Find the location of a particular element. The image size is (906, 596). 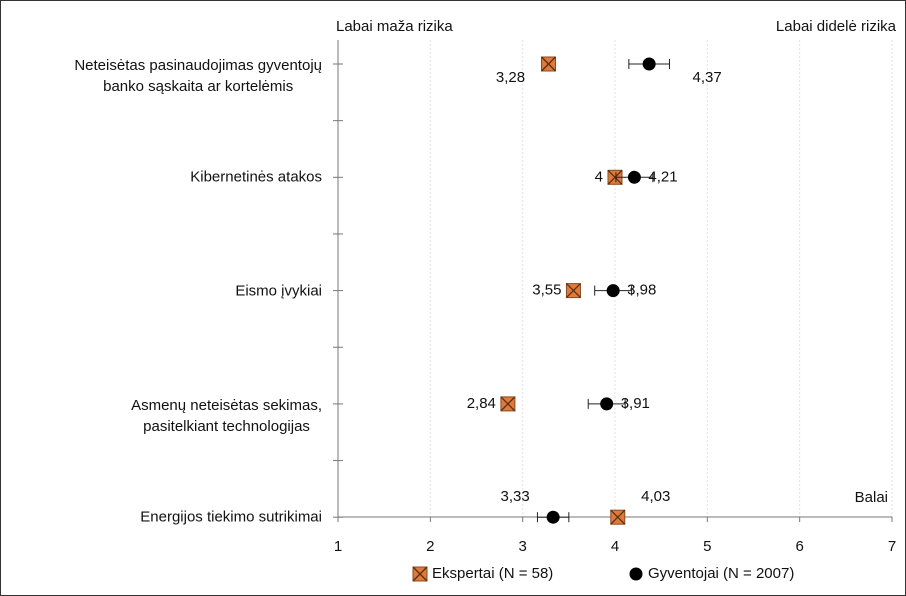

data-label: 3,28 is located at coordinates (510, 77).